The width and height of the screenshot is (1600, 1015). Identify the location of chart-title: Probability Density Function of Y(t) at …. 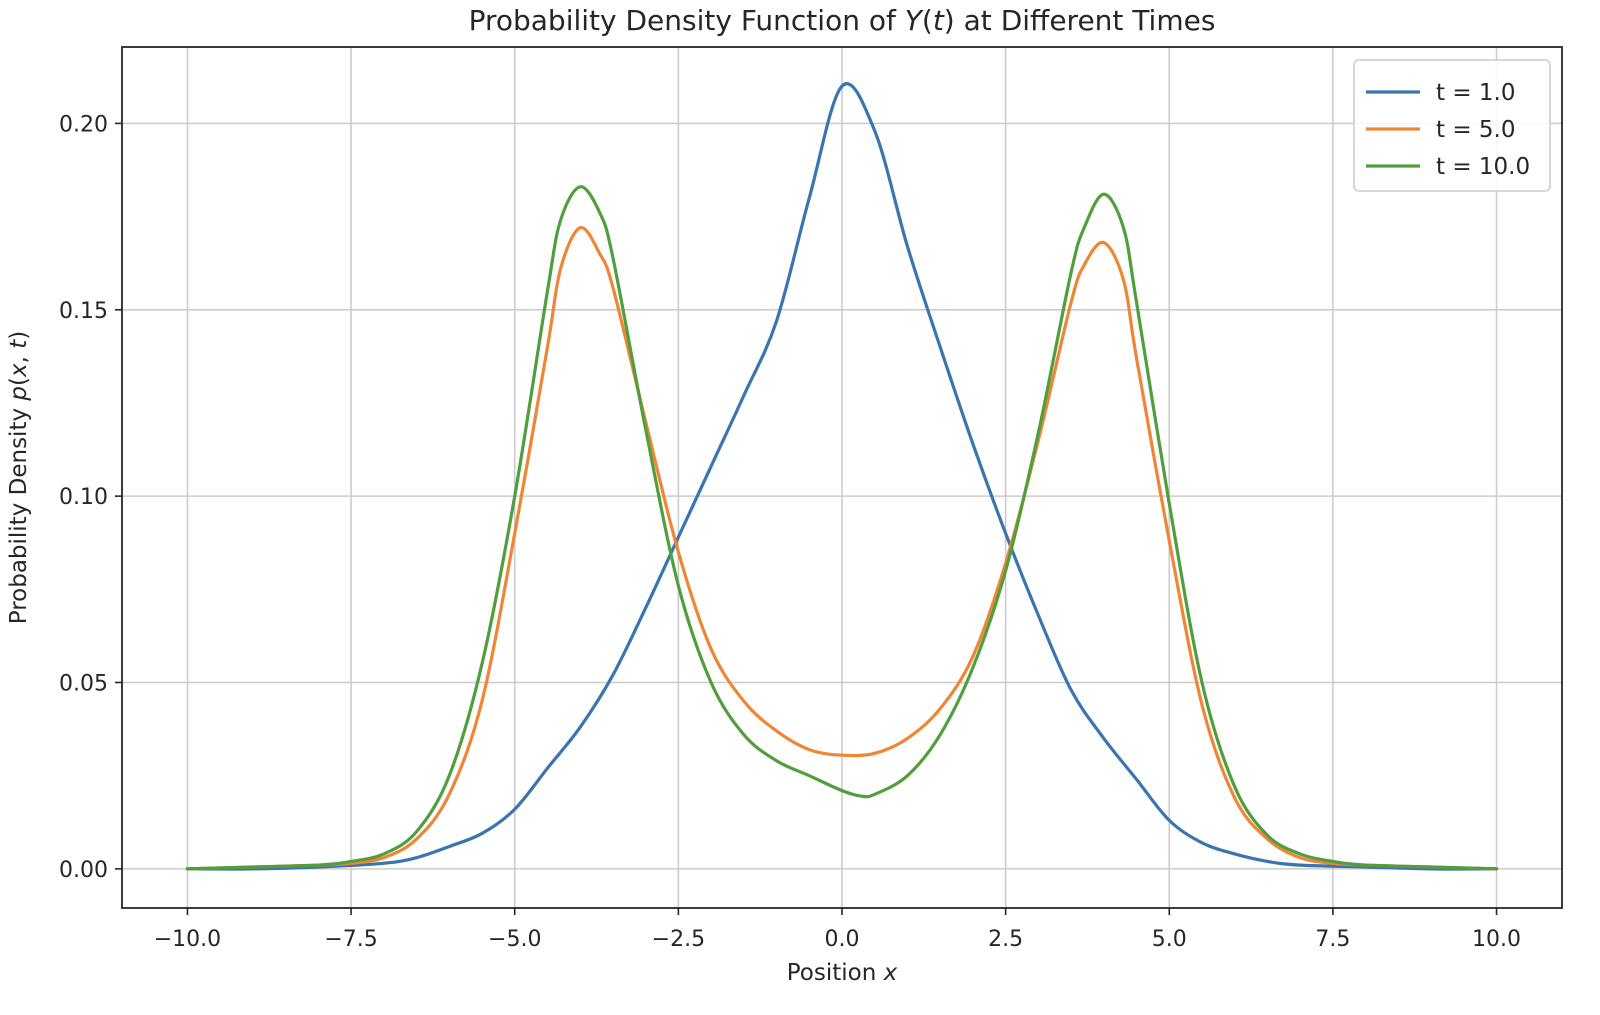
(842, 20).